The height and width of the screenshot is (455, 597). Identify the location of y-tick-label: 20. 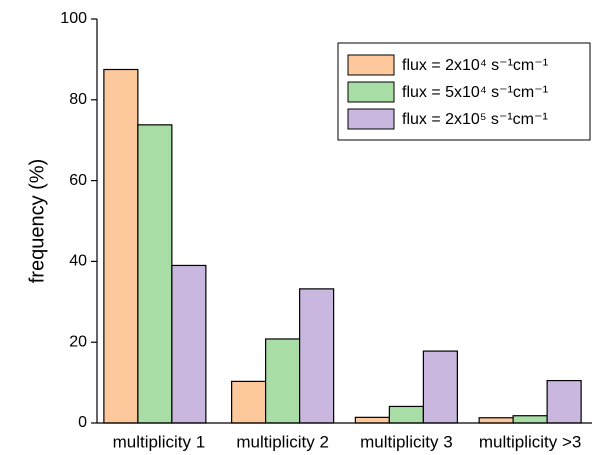
(78, 341).